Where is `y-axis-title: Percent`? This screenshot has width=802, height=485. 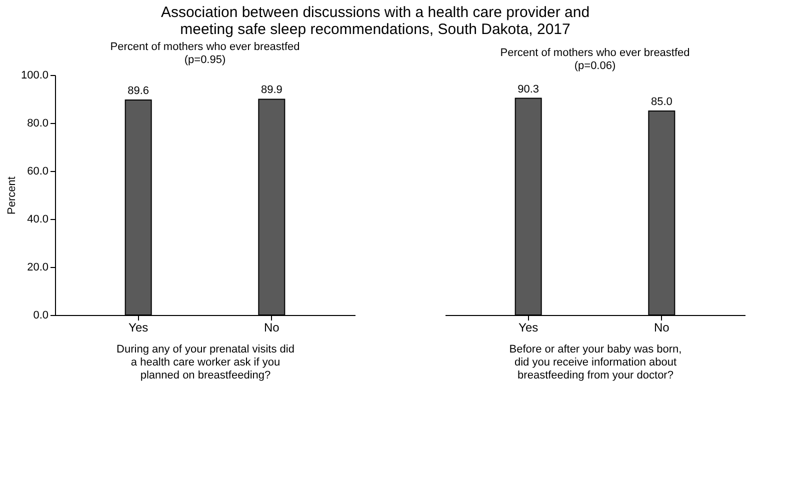 y-axis-title: Percent is located at coordinates (12, 195).